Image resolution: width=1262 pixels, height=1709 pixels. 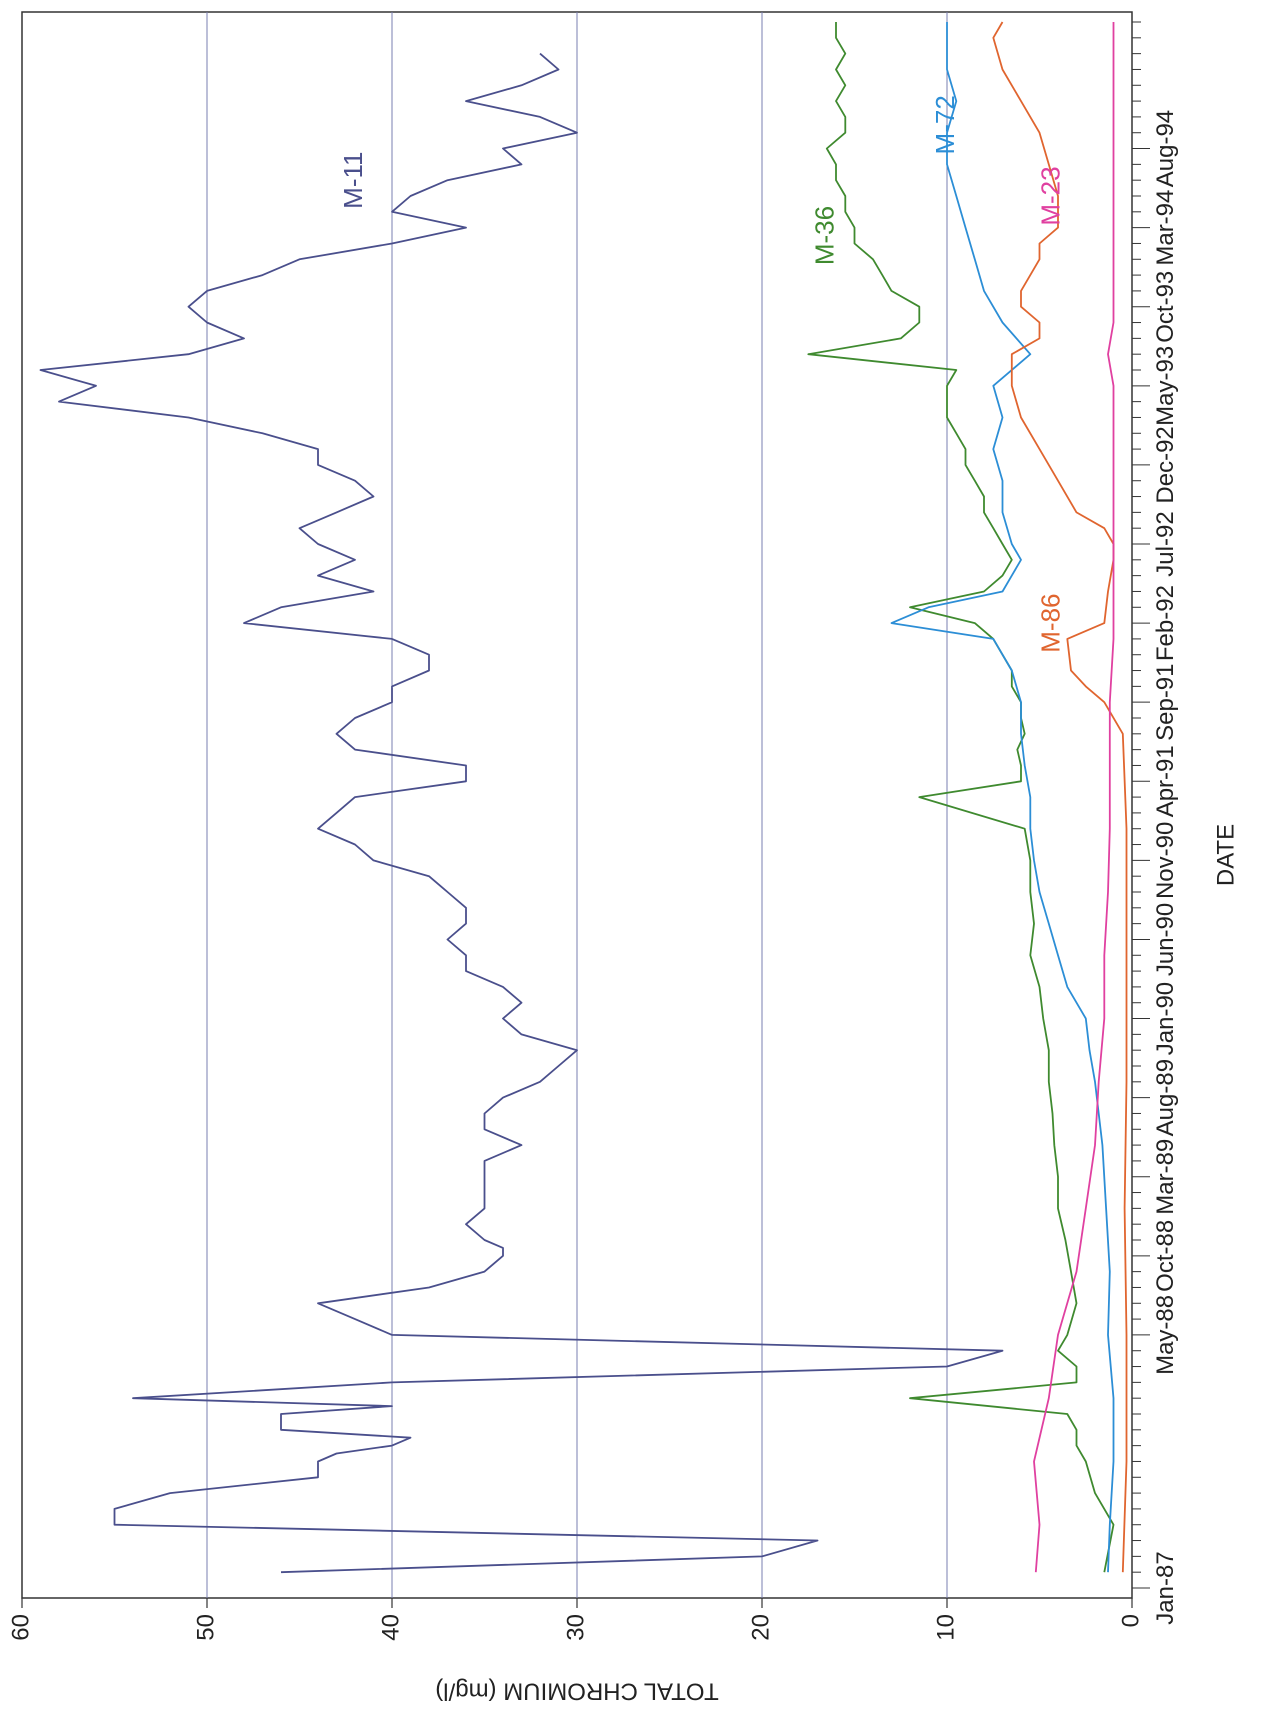 What do you see at coordinates (760, 1627) in the screenshot?
I see `y-tick-label: 20` at bounding box center [760, 1627].